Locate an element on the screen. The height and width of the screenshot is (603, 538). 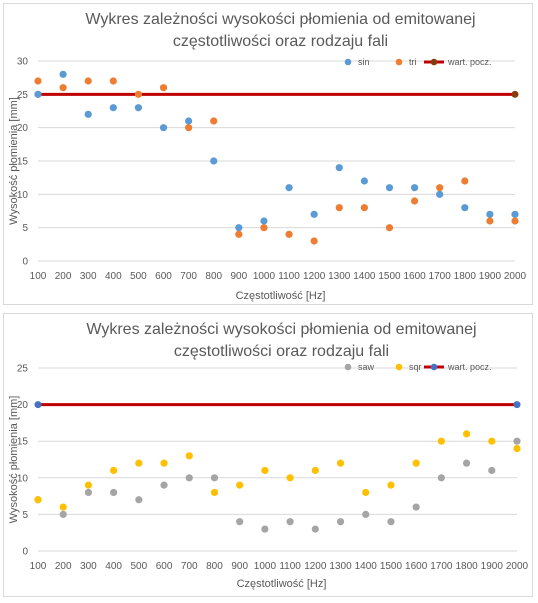
chart-1-reference-marker-start is located at coordinates (38, 405).